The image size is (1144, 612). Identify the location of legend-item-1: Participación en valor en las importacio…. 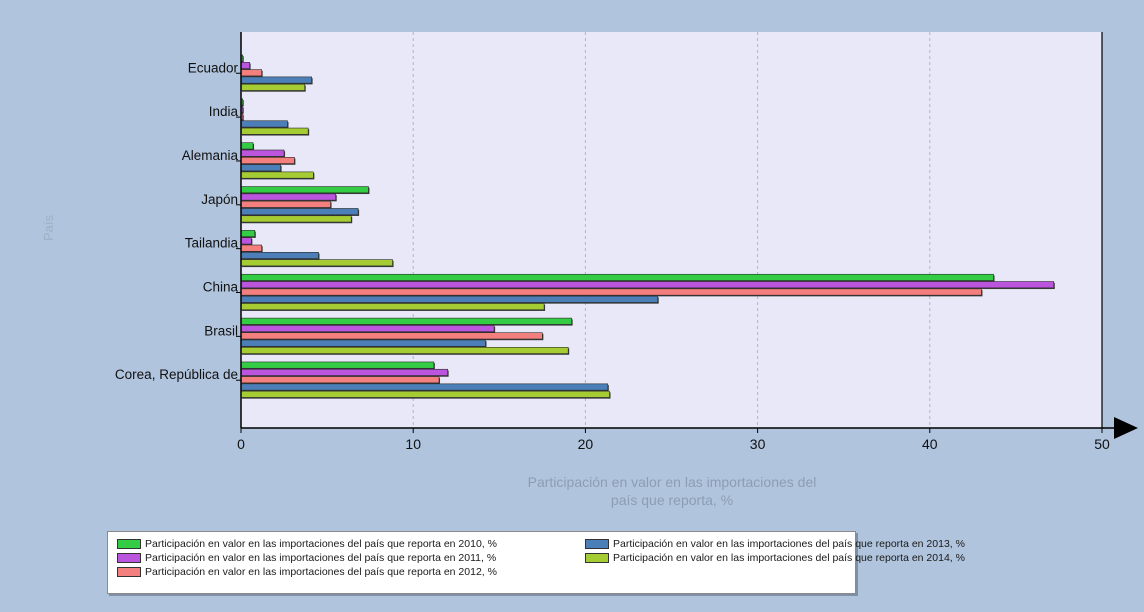
(775, 544).